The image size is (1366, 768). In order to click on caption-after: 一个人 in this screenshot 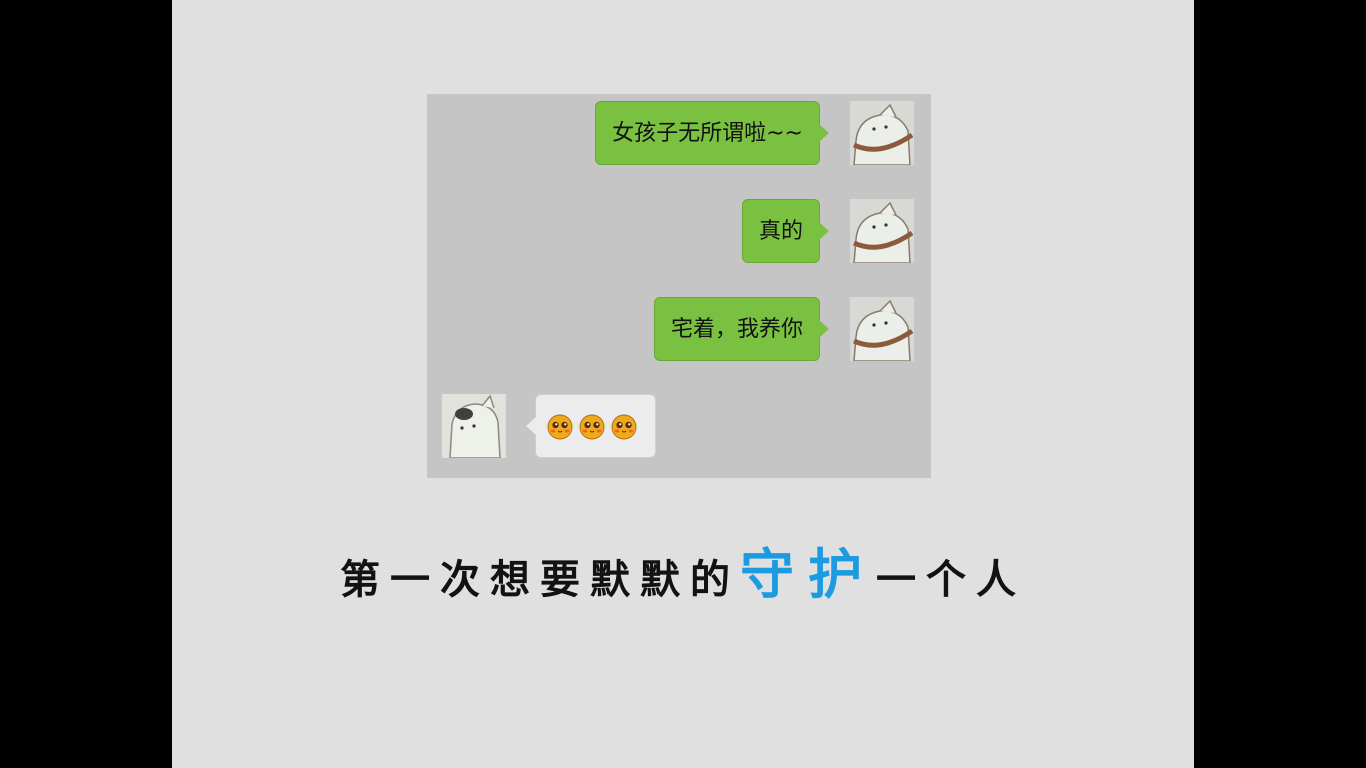, I will do `click(951, 580)`.